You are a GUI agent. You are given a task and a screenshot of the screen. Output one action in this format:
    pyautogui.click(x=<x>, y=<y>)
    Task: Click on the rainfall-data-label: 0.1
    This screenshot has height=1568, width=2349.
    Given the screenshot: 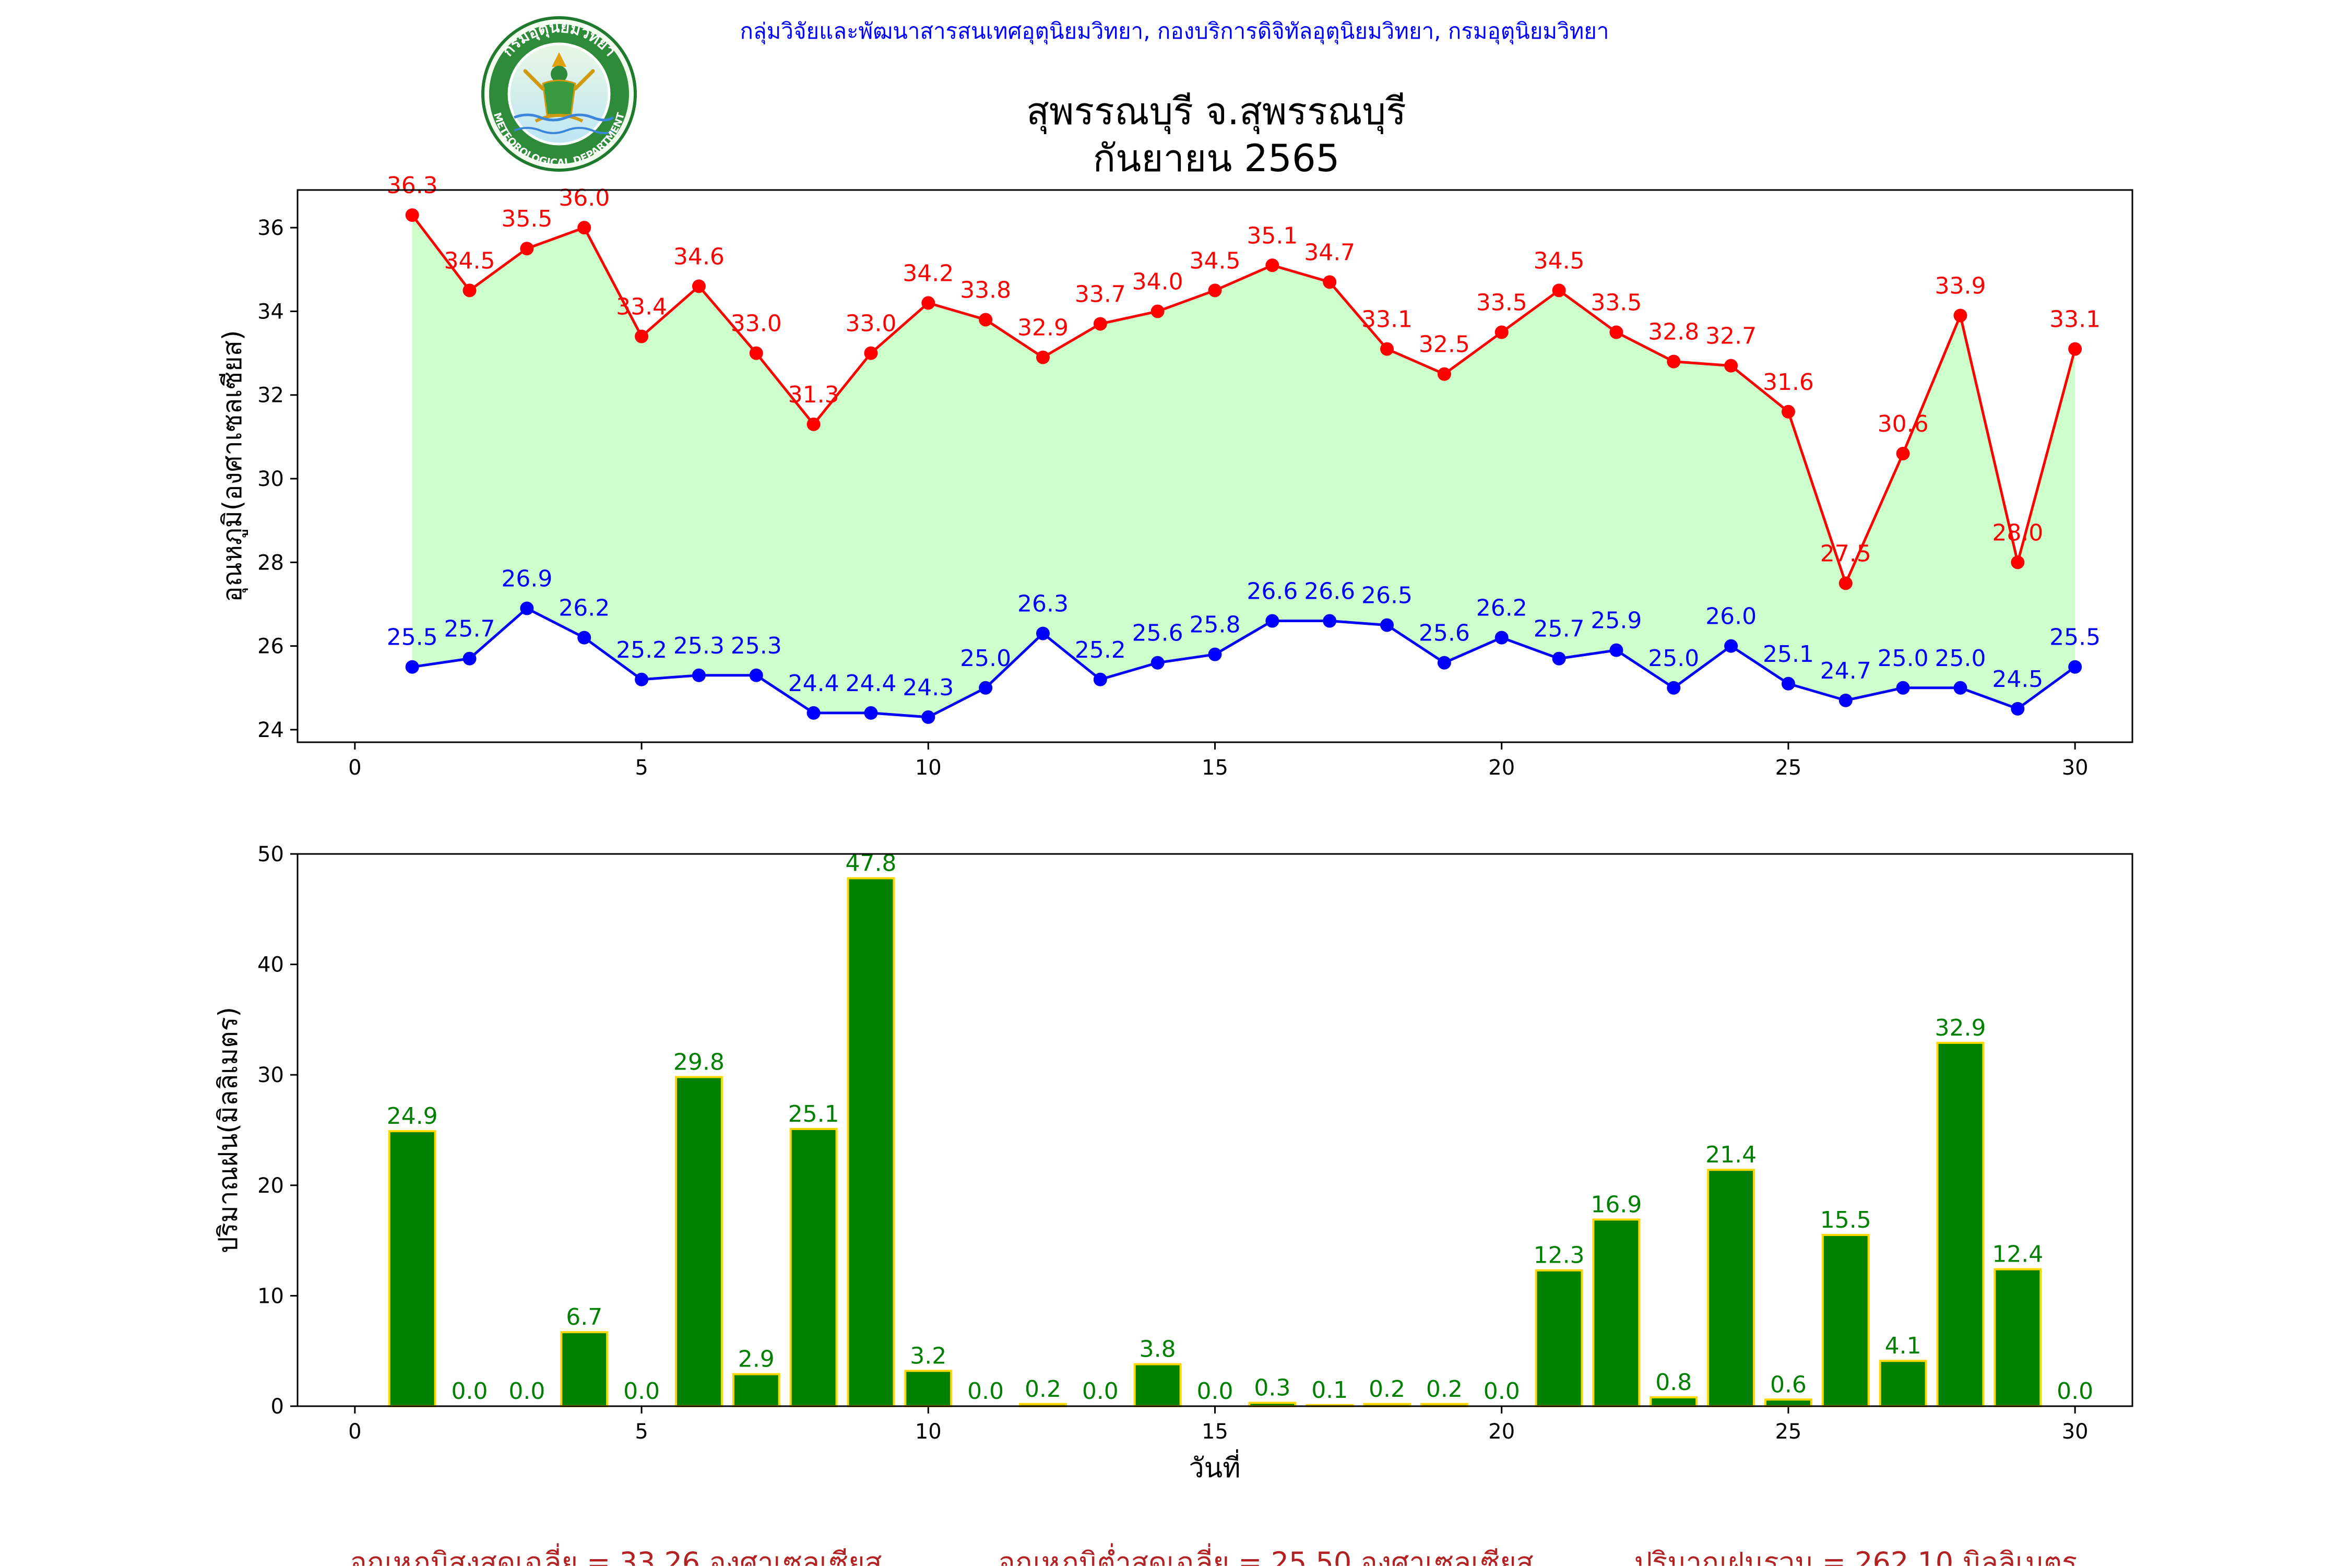 What is the action you would take?
    pyautogui.click(x=1329, y=1390)
    